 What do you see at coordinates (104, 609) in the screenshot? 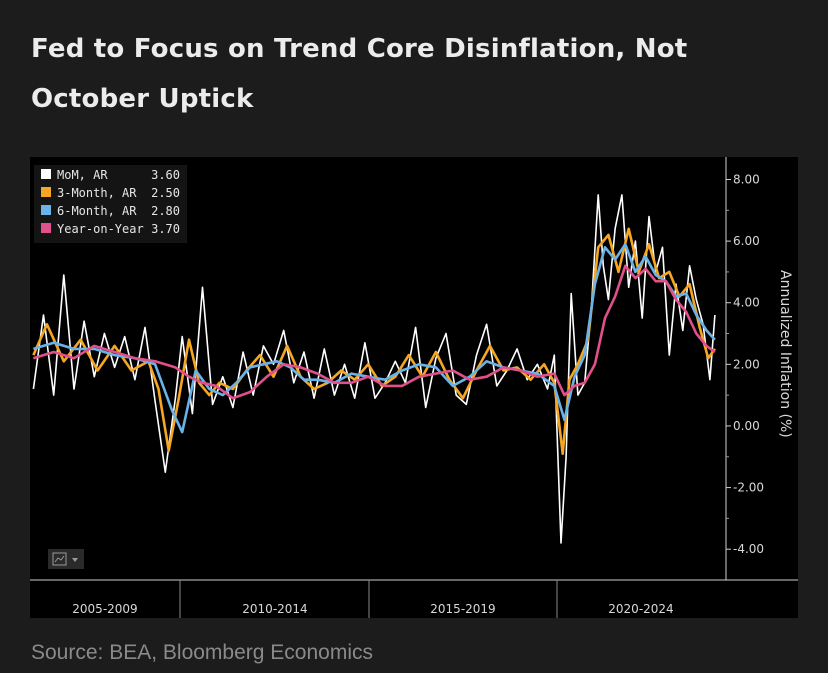
I see `x-period-label: 2005-2009` at bounding box center [104, 609].